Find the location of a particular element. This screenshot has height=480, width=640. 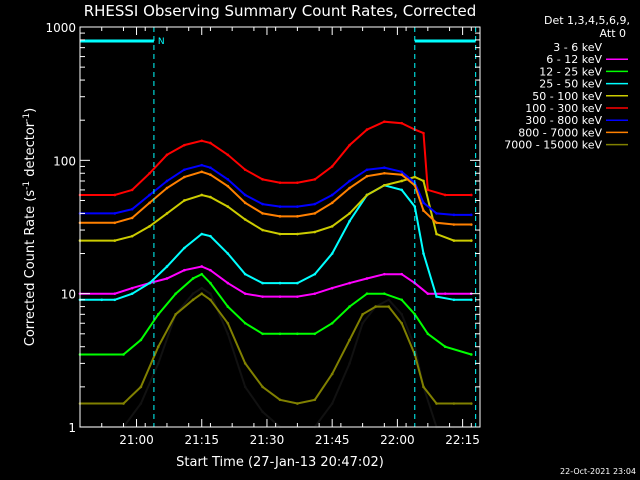

legend-label: 100 - 300 keV is located at coordinates (563, 108).